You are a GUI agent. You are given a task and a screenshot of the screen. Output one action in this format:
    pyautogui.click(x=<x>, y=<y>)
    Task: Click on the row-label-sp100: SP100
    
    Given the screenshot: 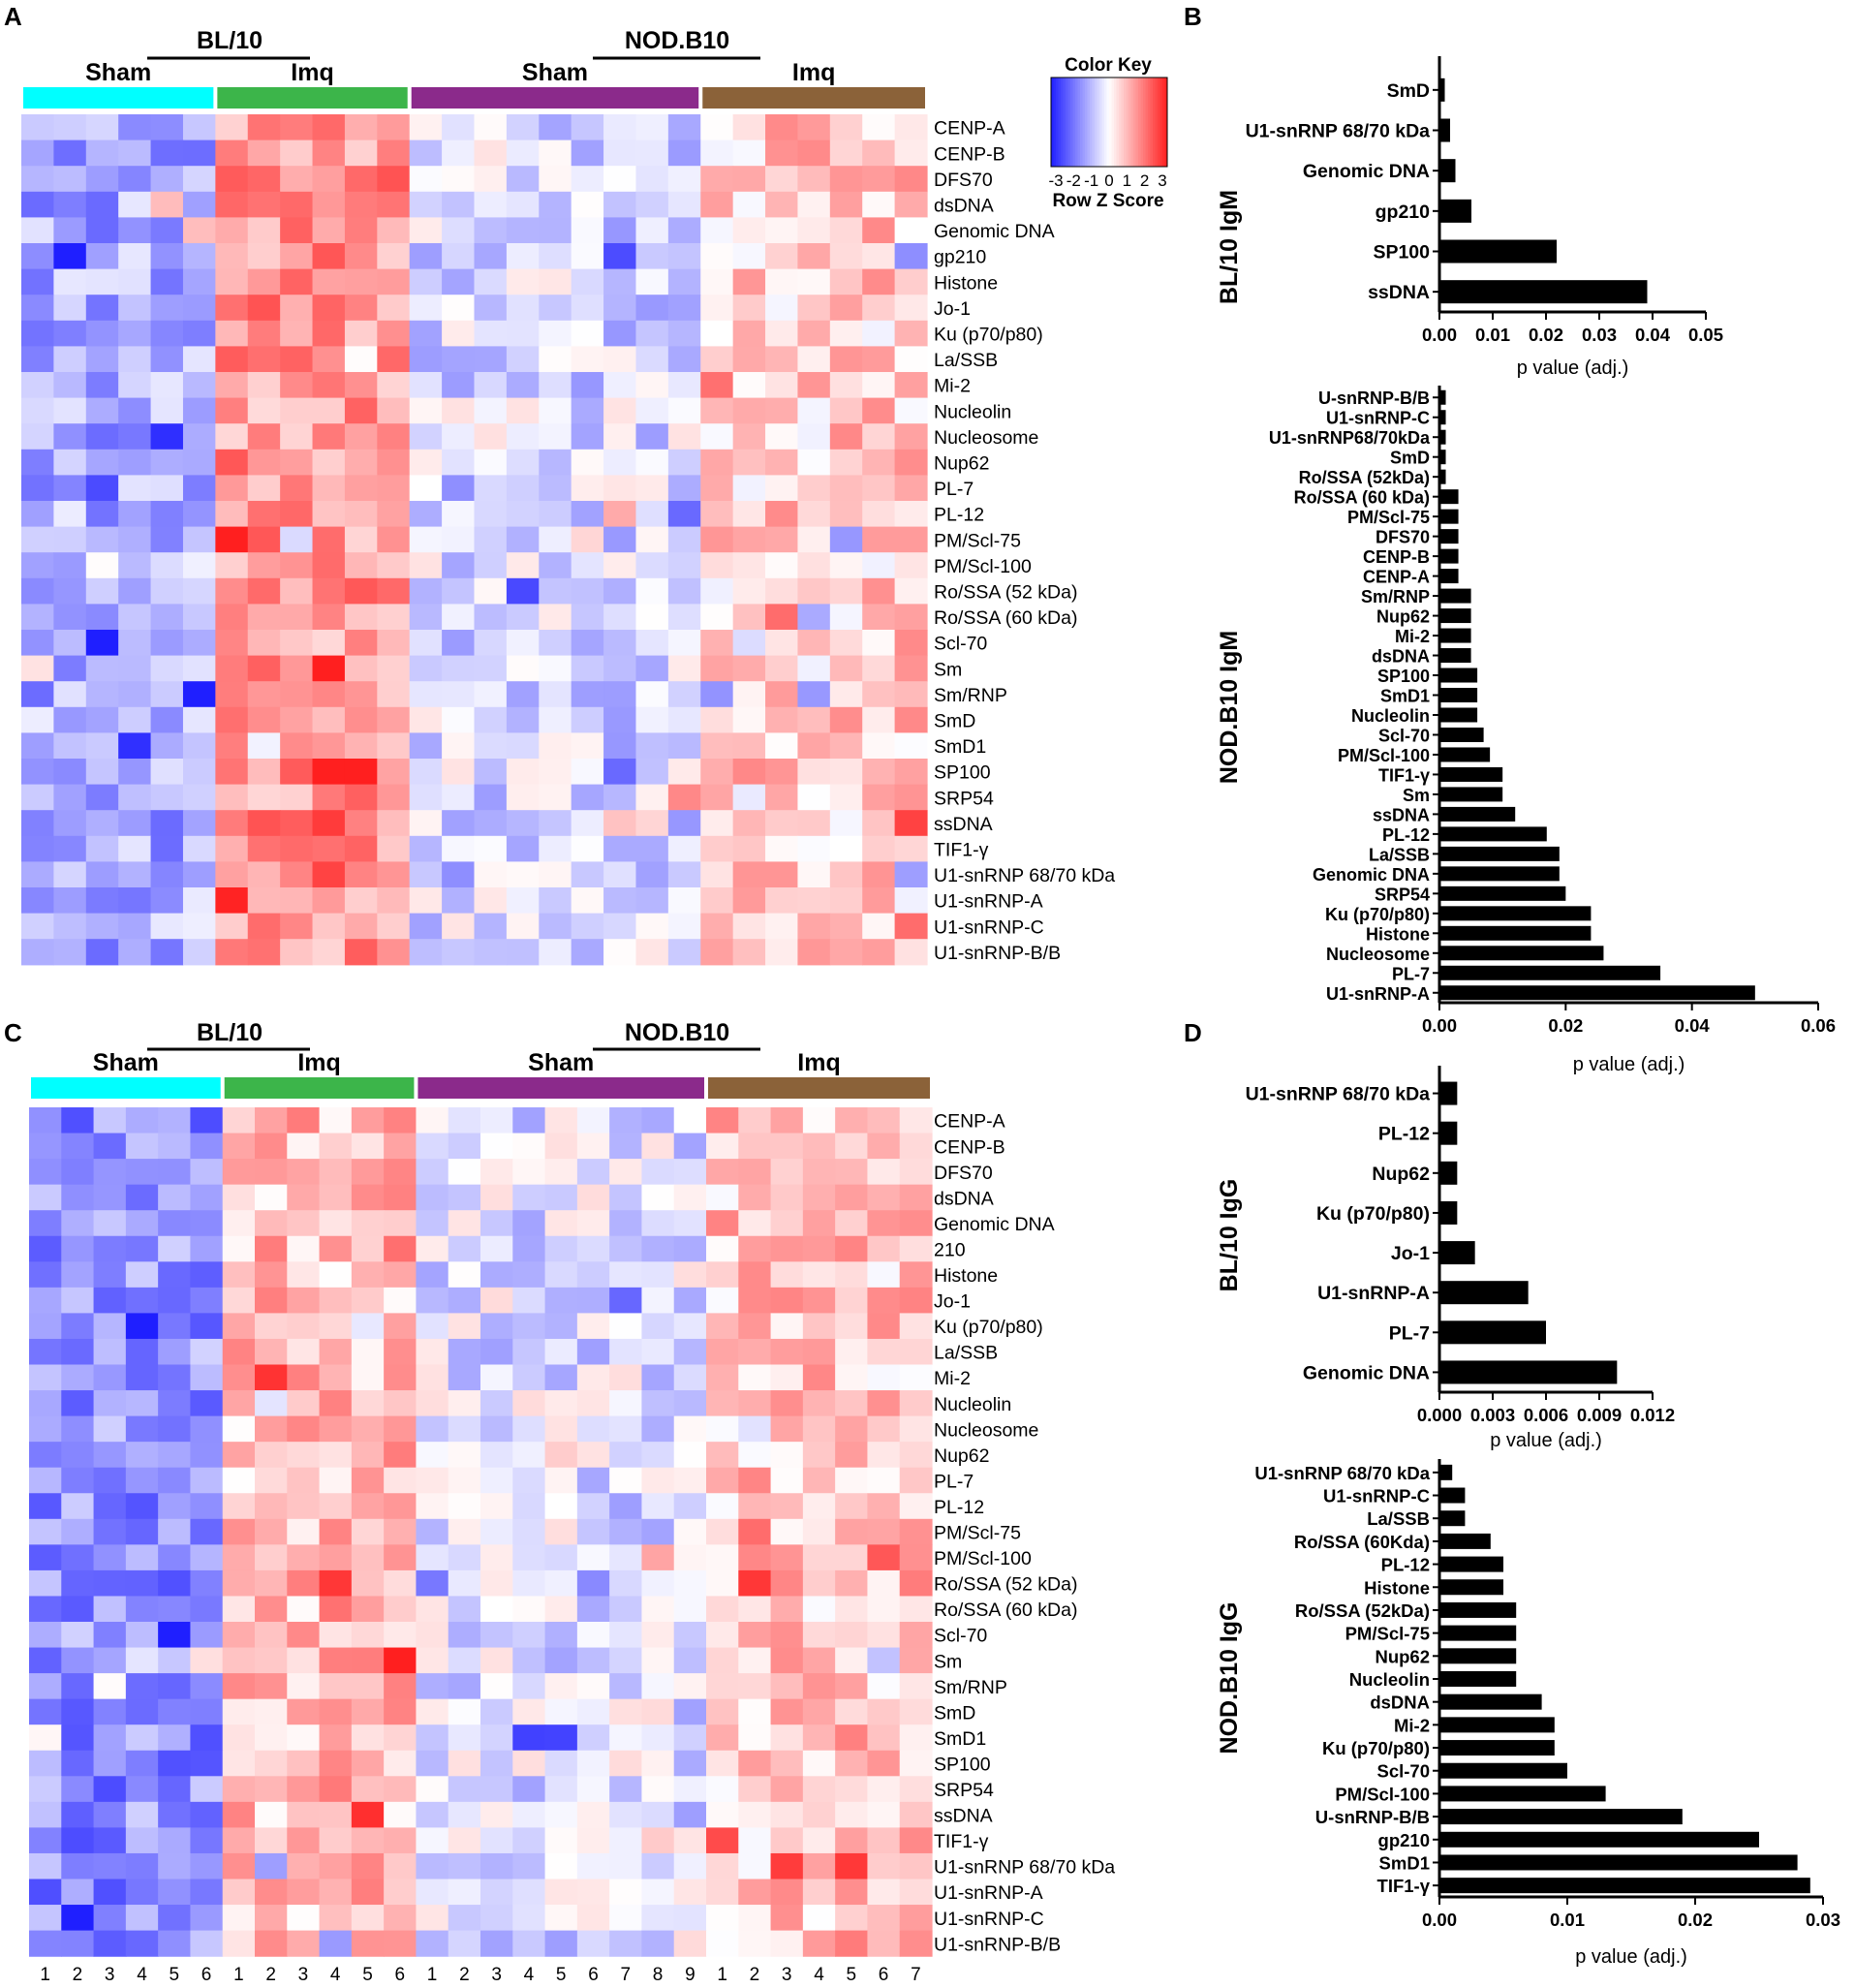 What is the action you would take?
    pyautogui.click(x=962, y=773)
    